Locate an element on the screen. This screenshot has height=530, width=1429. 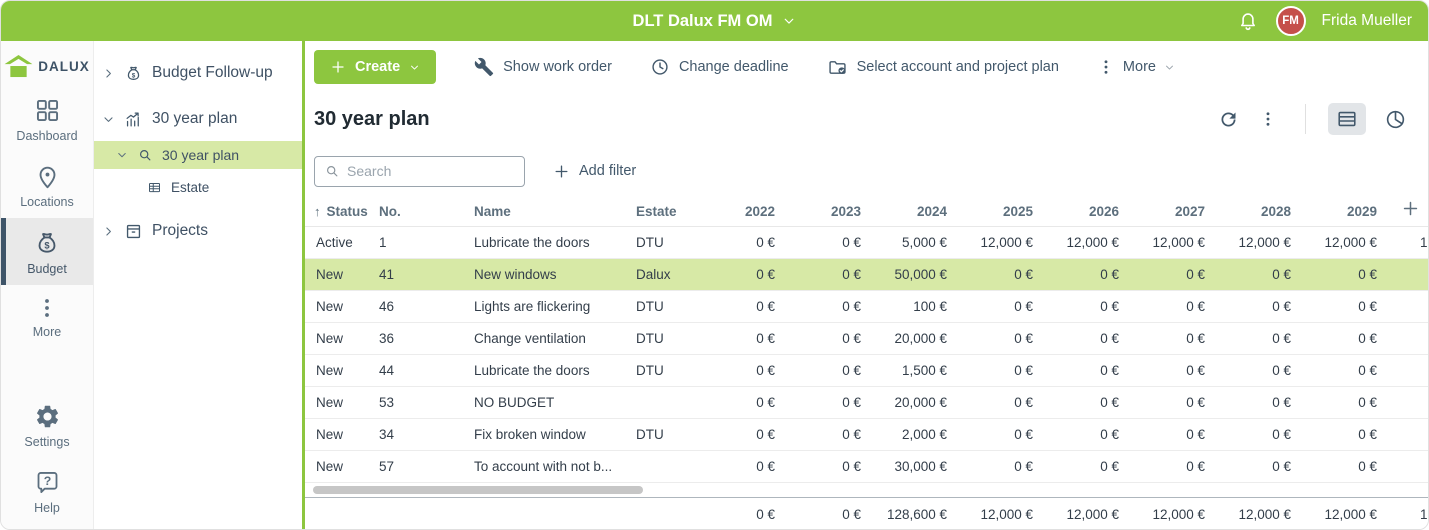
scrollbar-thumb is located at coordinates (478, 490).